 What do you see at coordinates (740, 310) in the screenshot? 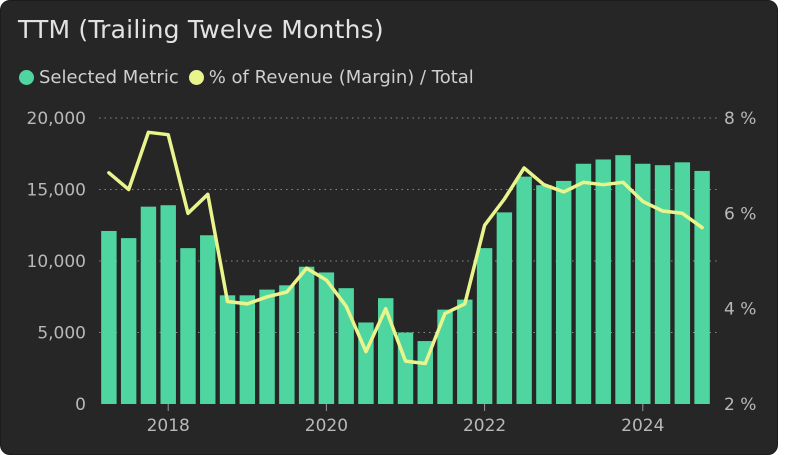
I see `y-right-tick-label: 4 %` at bounding box center [740, 310].